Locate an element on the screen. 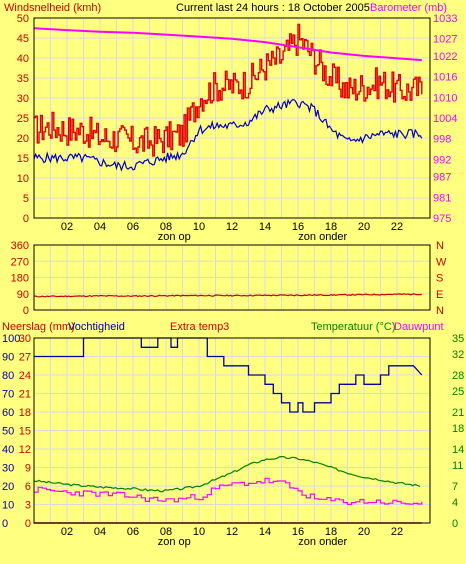 Image resolution: width=466 pixels, height=564 pixels. temperature-y-tick: 4 is located at coordinates (455, 503).